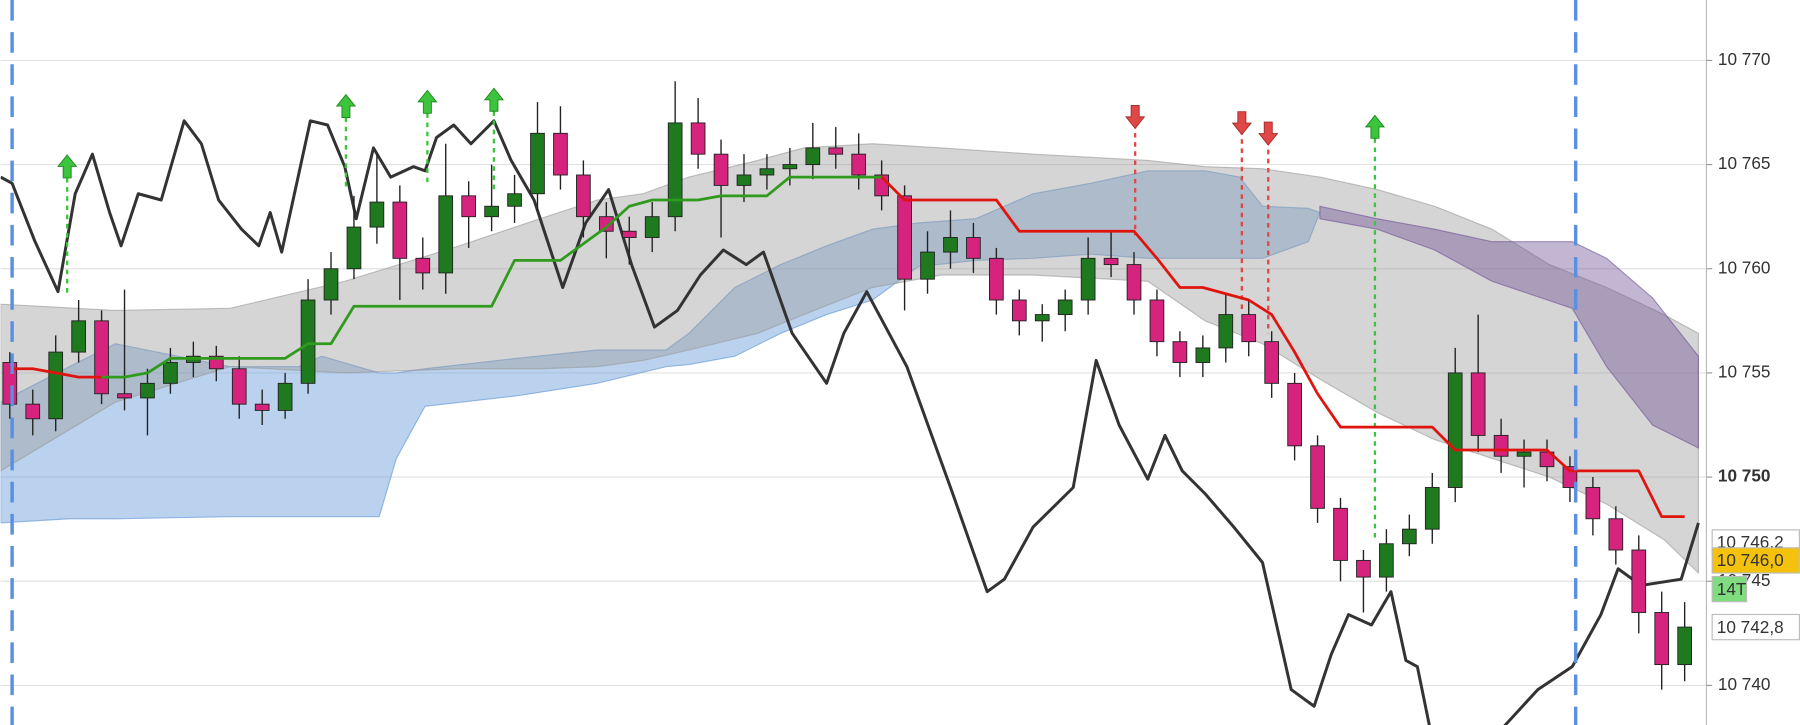 The height and width of the screenshot is (725, 1800). Describe the element at coordinates (1744, 371) in the screenshot. I see `y-tick-label: 10 755` at that location.